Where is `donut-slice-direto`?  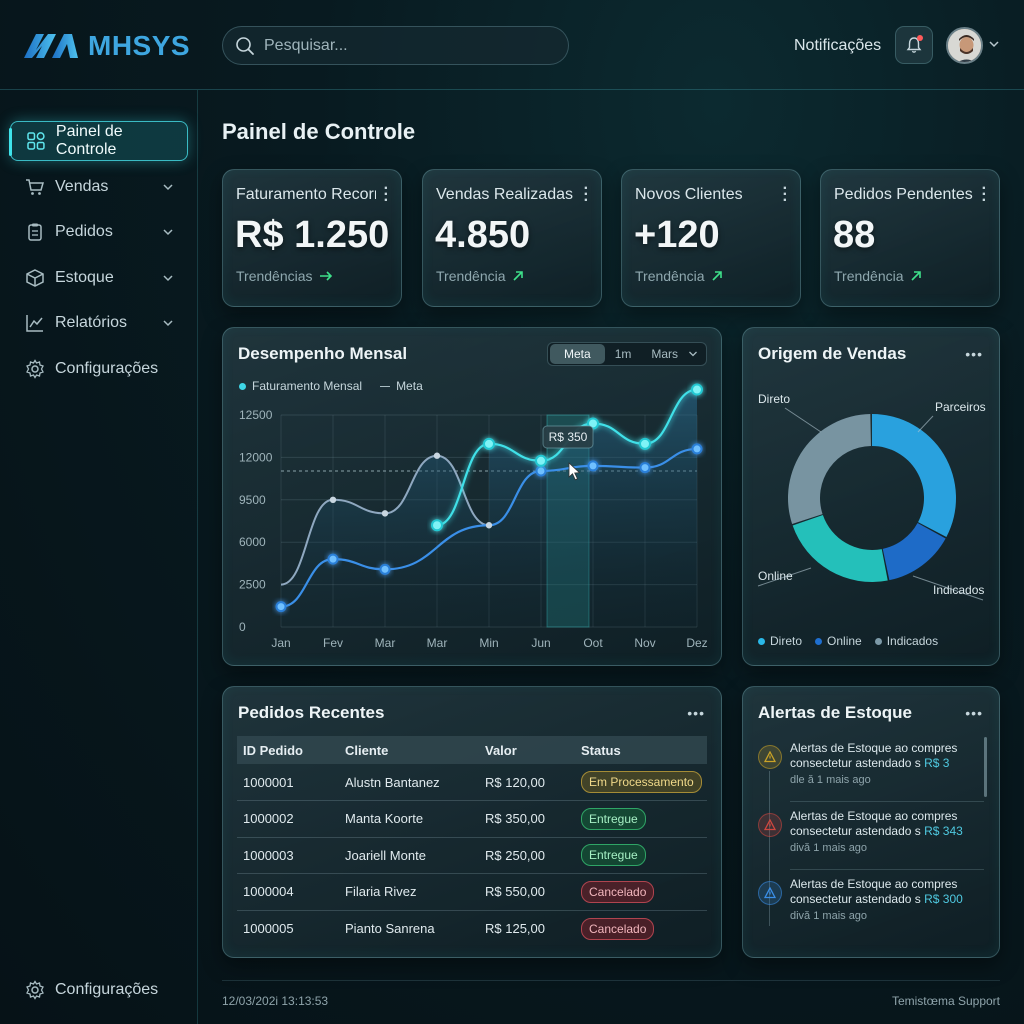
donut-slice-direto is located at coordinates (829, 469).